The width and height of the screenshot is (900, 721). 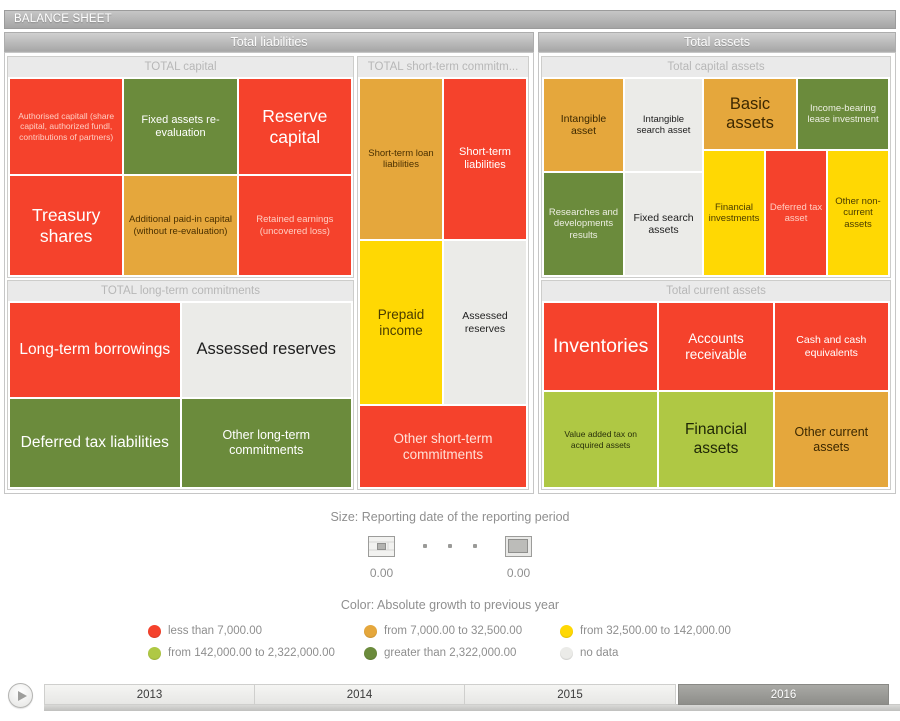 I want to click on group-header-current-assets: Total current assets, so click(x=716, y=291).